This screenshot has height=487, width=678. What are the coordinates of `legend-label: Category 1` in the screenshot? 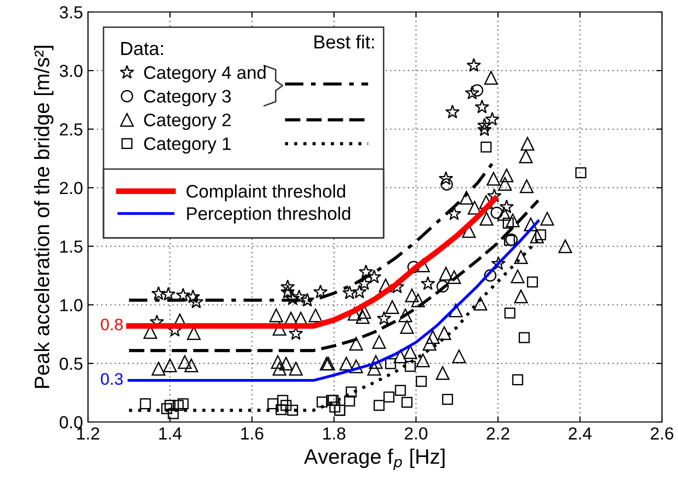 It's located at (187, 145).